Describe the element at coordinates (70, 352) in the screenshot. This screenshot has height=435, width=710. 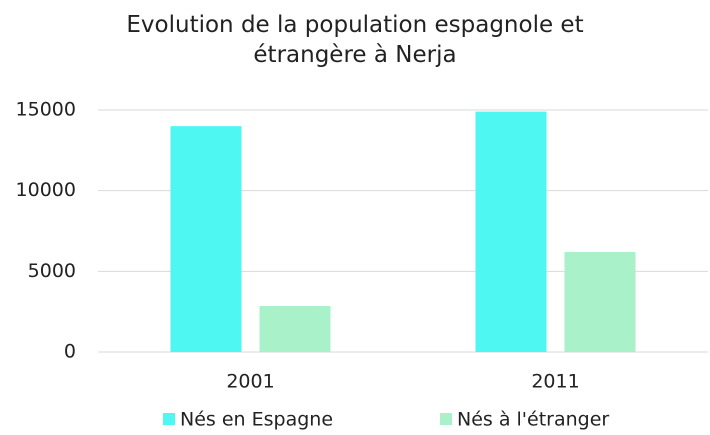
I see `y-tick-label: 0` at that location.